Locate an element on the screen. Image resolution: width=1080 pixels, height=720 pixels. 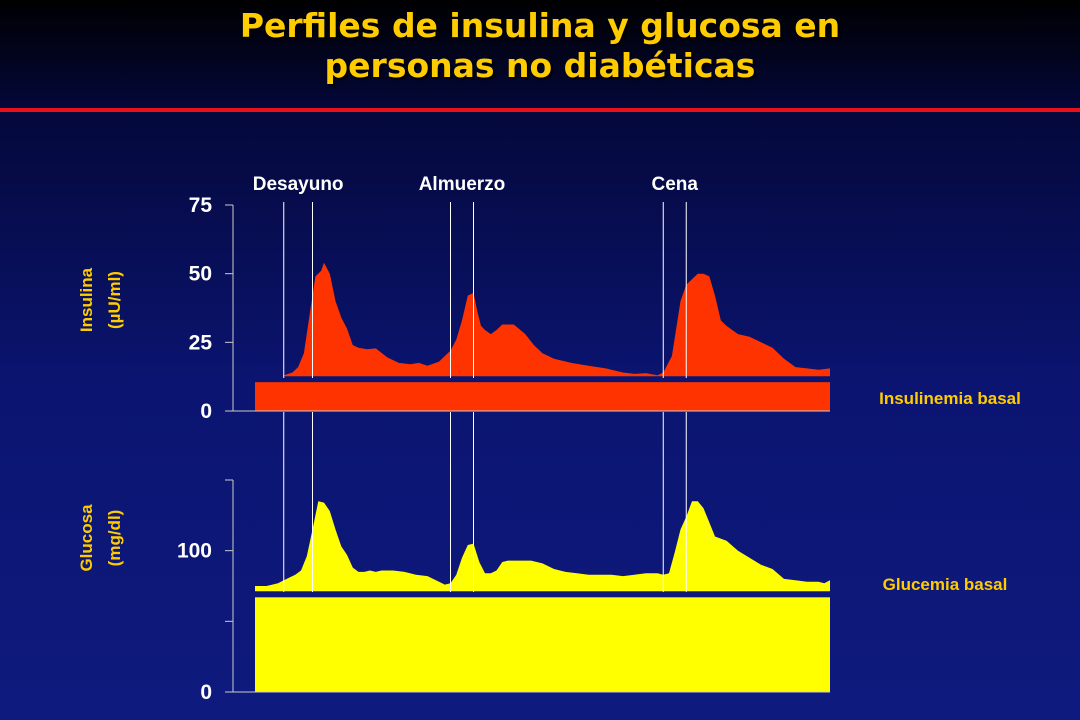
glucose-axis-label: Glucosa is located at coordinates (86, 538).